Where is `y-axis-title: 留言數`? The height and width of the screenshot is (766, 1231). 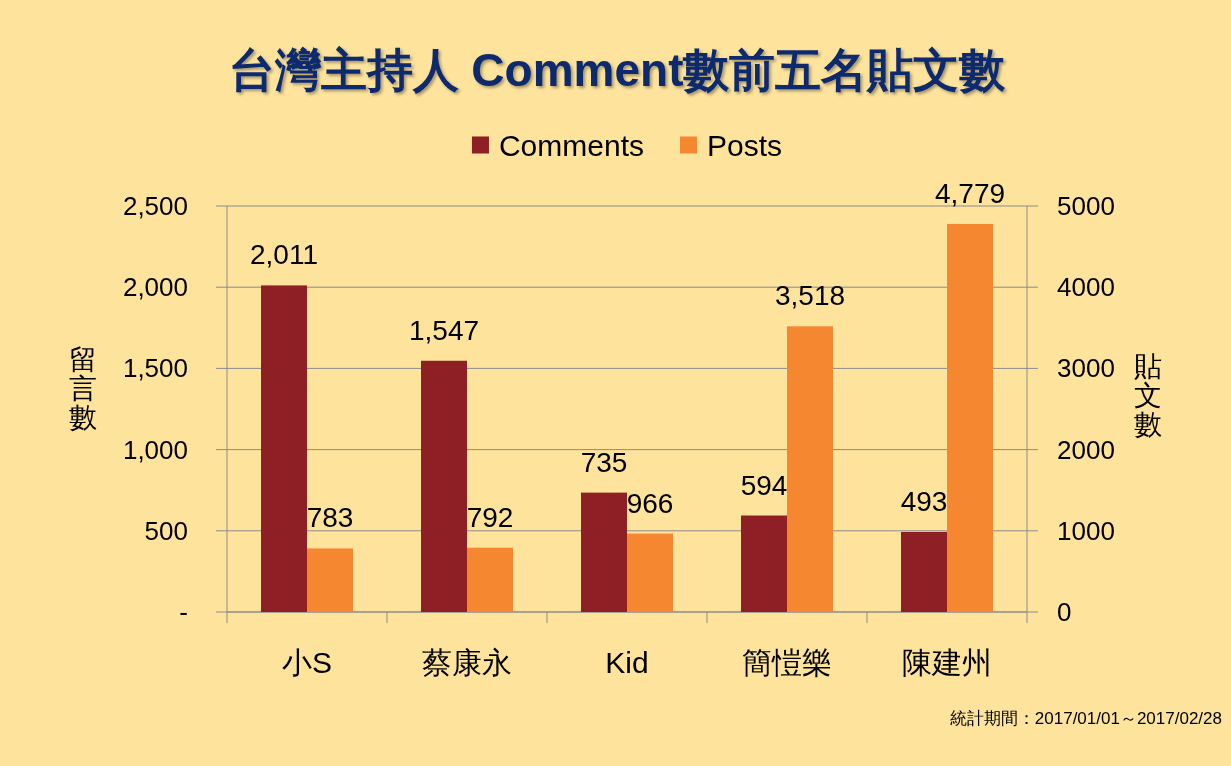 y-axis-title: 留言數 is located at coordinates (83, 388).